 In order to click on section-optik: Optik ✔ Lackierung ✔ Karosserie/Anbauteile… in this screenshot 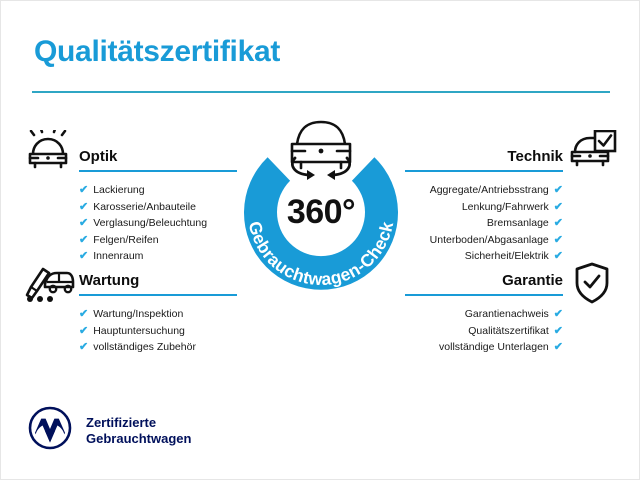, I will do `click(158, 206)`.